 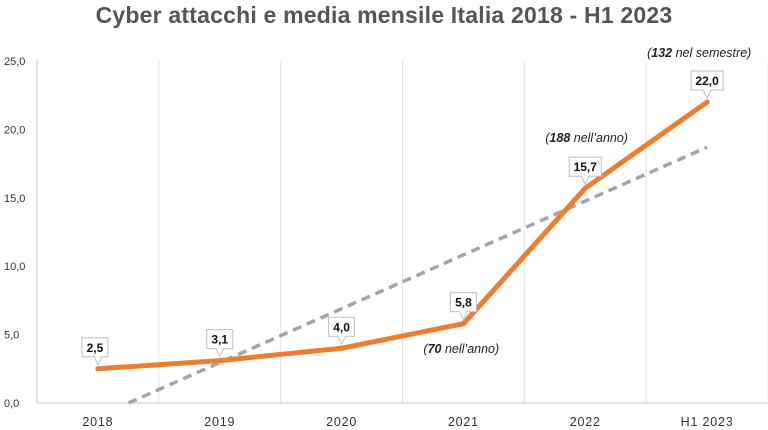 I want to click on data-label: 4,0, so click(x=342, y=331).